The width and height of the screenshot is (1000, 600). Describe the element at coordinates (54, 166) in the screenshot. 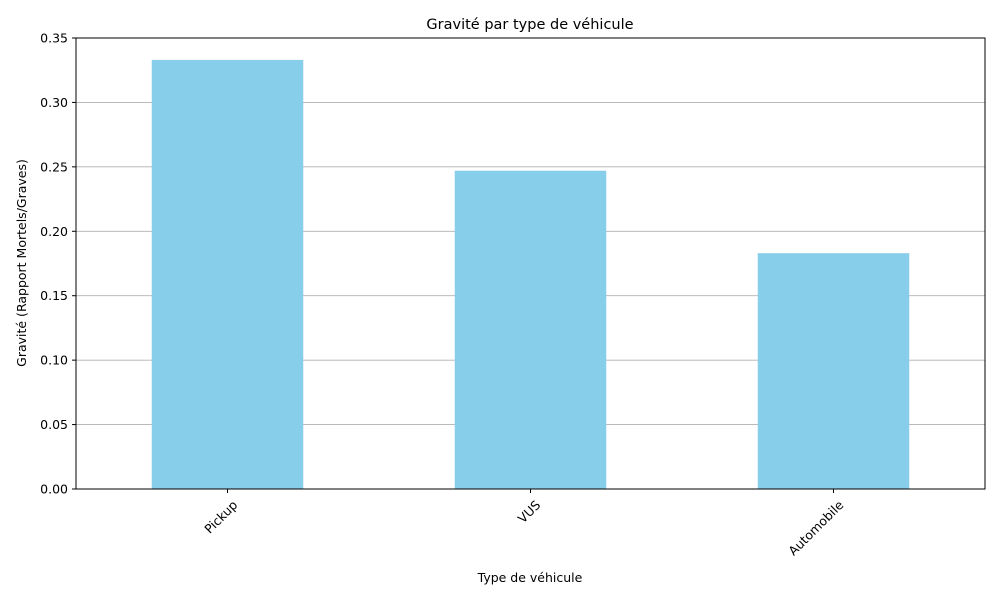

I see `y-tick-label-5: 0.25` at that location.